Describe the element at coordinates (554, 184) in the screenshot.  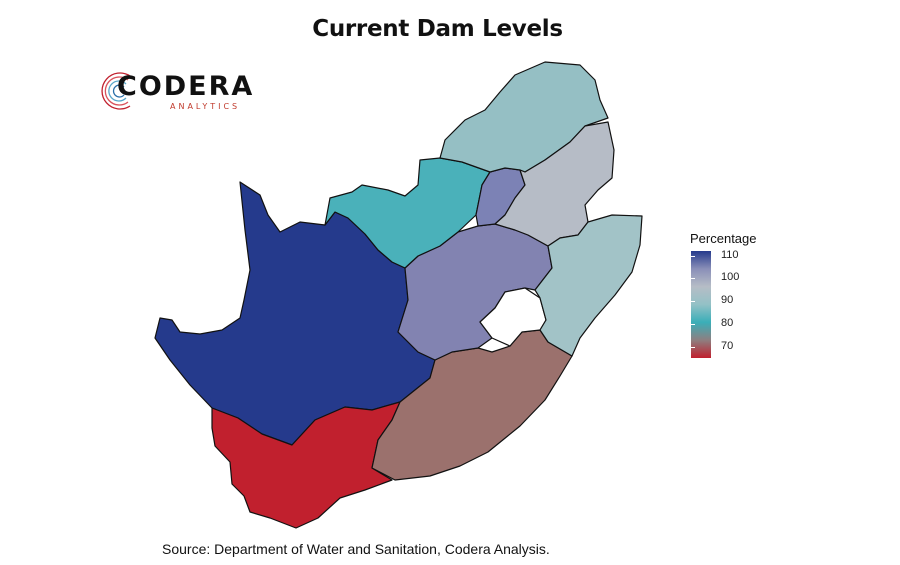
I see `region-mpumalanga` at that location.